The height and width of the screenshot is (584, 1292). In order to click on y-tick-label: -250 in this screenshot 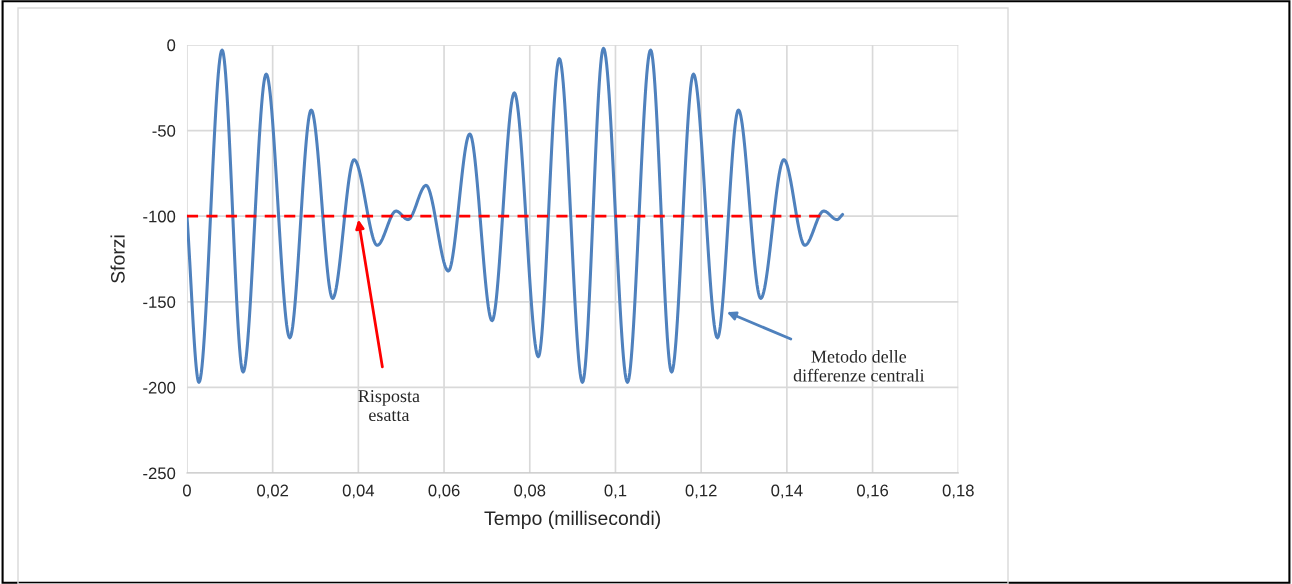, I will do `click(159, 473)`.